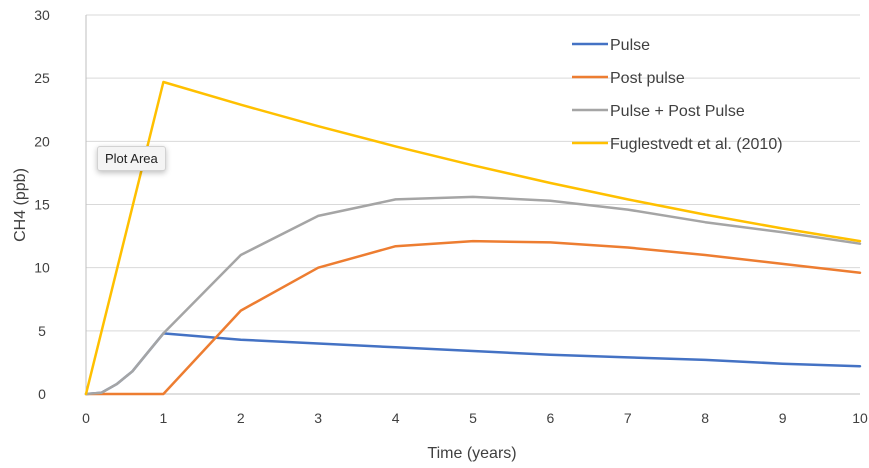  What do you see at coordinates (318, 418) in the screenshot?
I see `x-tick-label: 3` at bounding box center [318, 418].